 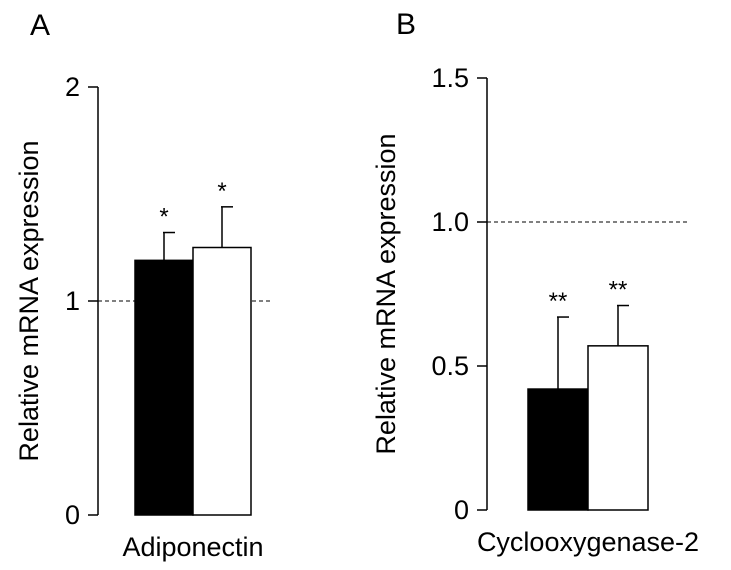 I want to click on panel-b-ytick-label: 0, so click(x=461, y=510).